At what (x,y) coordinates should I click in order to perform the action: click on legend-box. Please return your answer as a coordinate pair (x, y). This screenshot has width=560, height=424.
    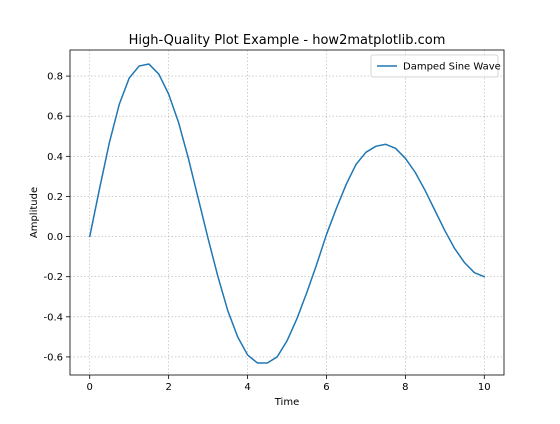
    Looking at the image, I should click on (434, 66).